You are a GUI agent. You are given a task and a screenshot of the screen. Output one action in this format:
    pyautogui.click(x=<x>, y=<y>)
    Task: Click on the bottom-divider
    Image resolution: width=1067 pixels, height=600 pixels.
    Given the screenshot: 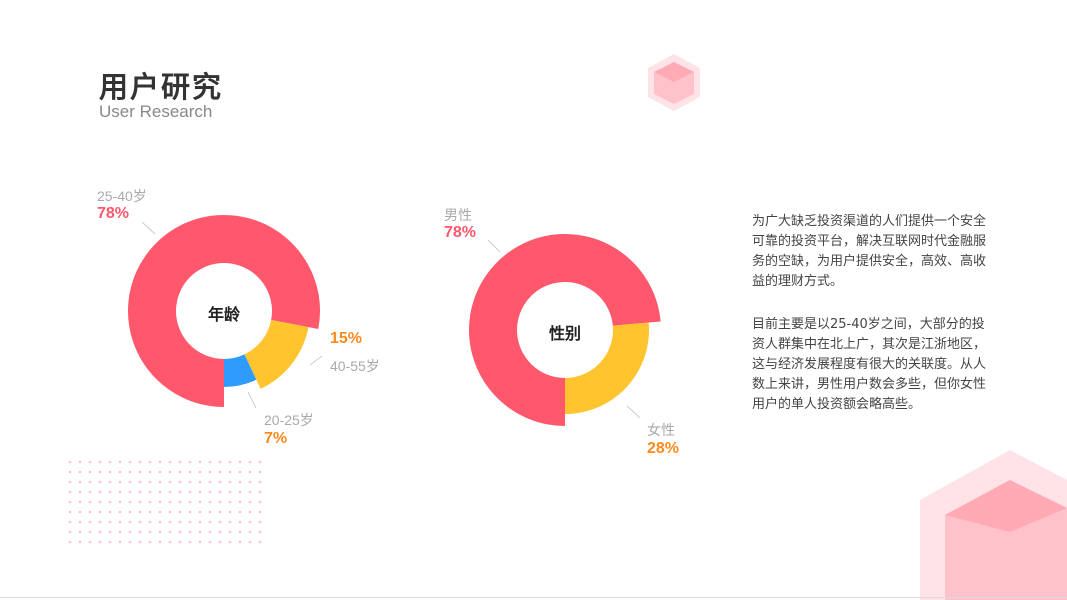 What is the action you would take?
    pyautogui.click(x=533, y=597)
    